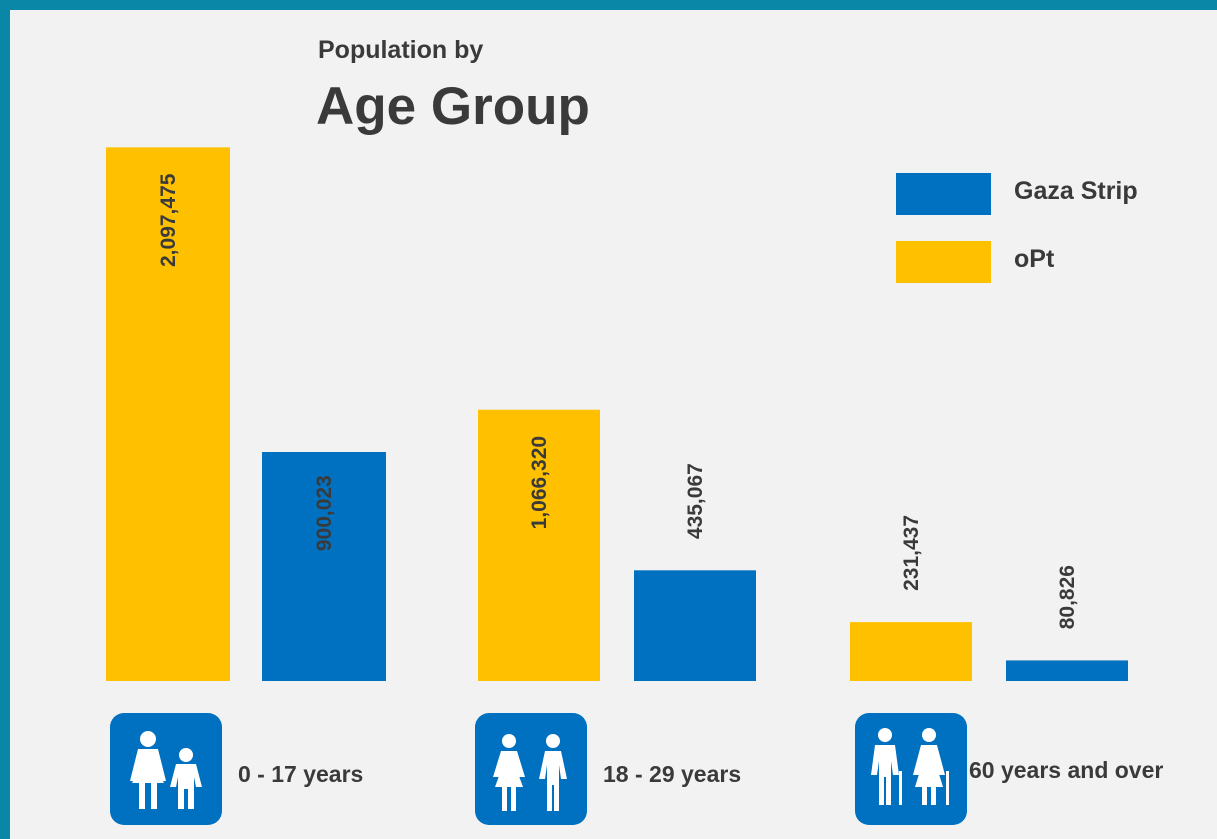 This screenshot has width=1217, height=839. I want to click on legend-label-opt: oPt, so click(1034, 259).